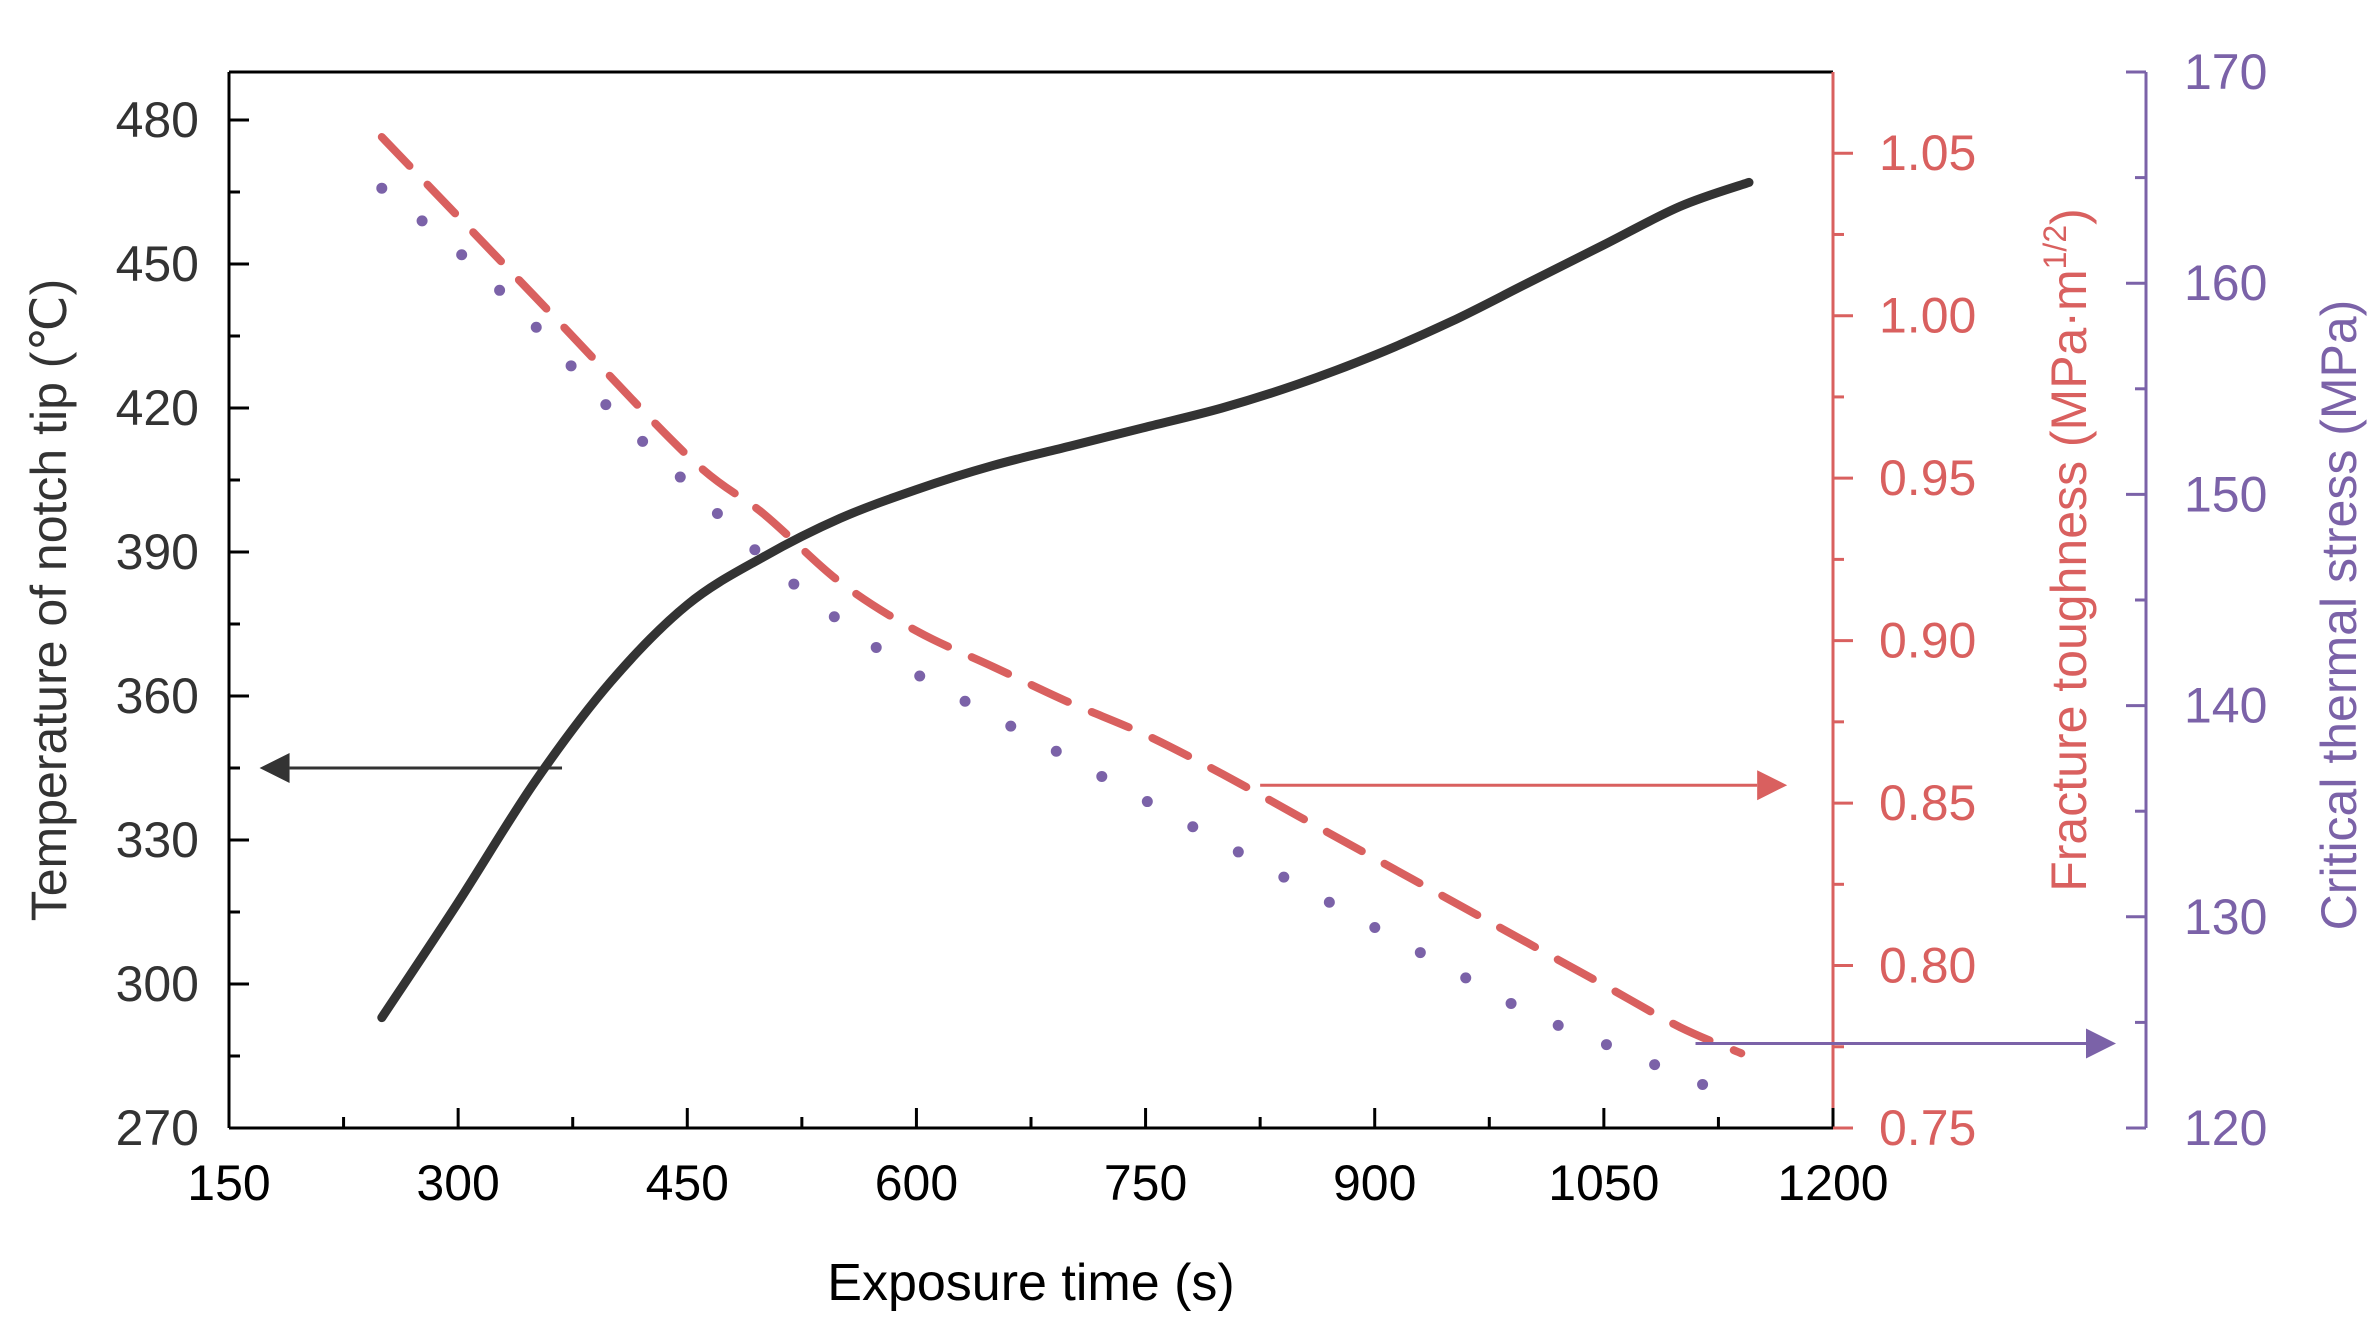 The height and width of the screenshot is (1334, 2379). Describe the element at coordinates (1927, 316) in the screenshot. I see `toughness-tick-label: 1.00` at that location.